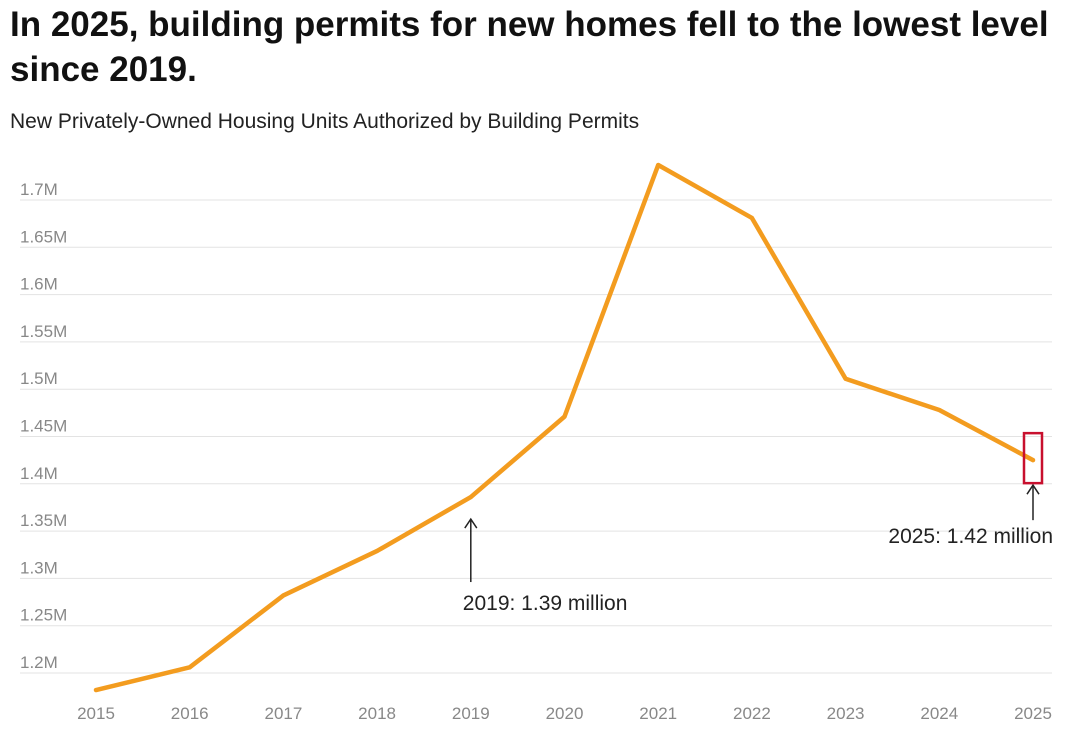 This screenshot has height=746, width=1077. Describe the element at coordinates (43, 615) in the screenshot. I see `y-tick-label: 1.25M` at that location.